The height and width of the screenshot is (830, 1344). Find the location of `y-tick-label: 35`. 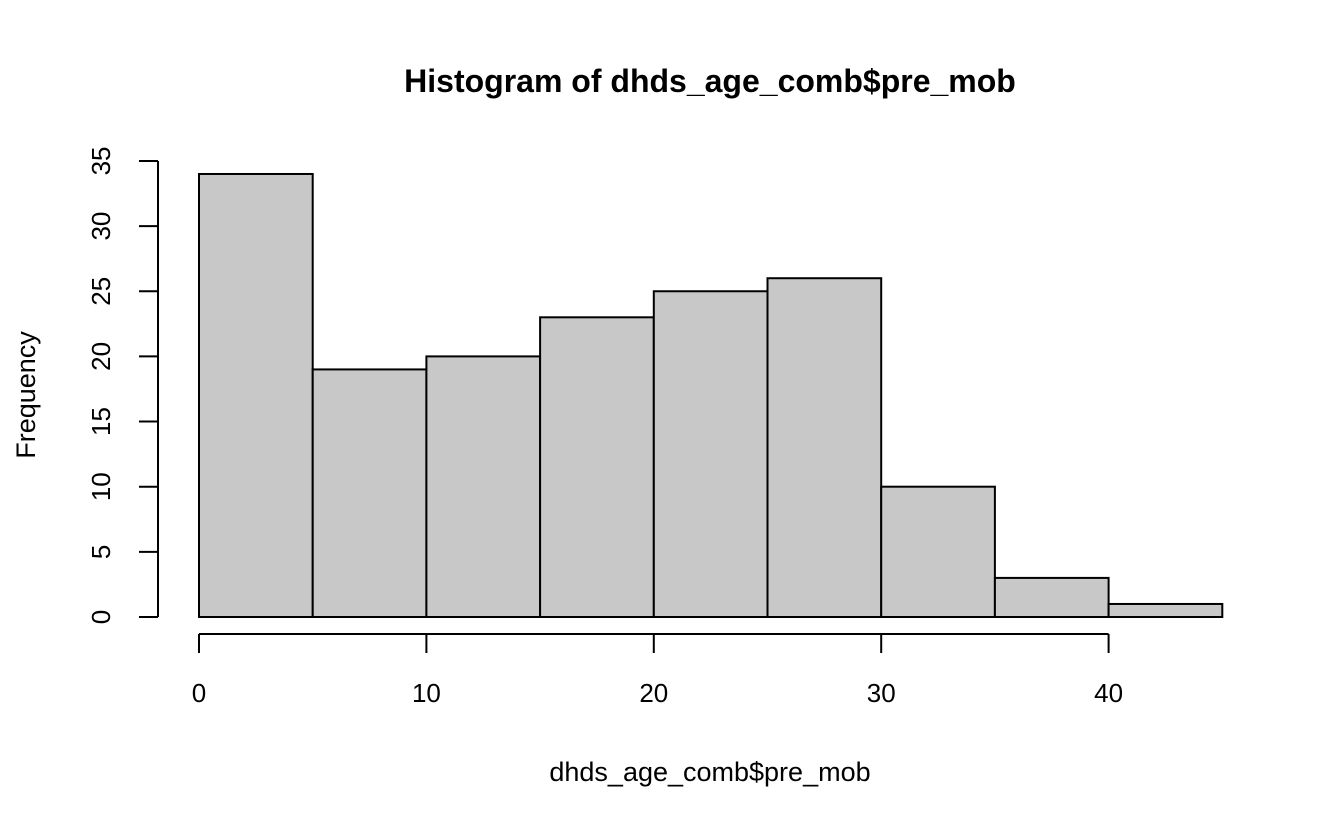

y-tick-label: 35 is located at coordinates (101, 160).